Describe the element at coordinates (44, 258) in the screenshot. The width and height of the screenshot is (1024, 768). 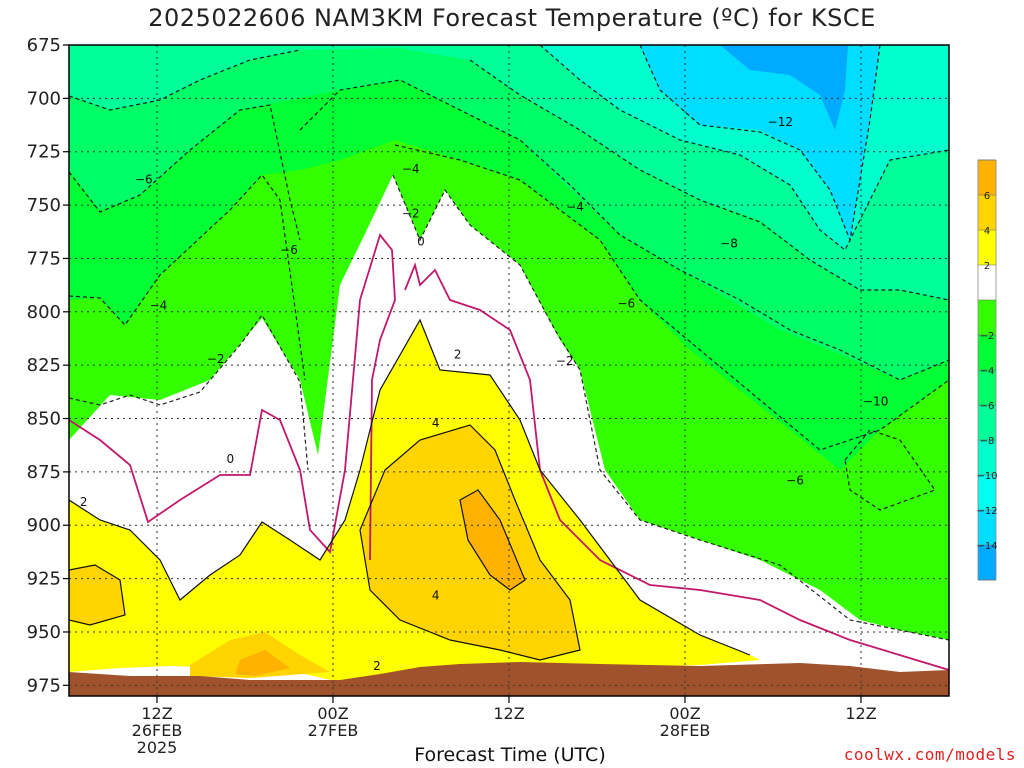
I see `y-tick-label: 775` at that location.